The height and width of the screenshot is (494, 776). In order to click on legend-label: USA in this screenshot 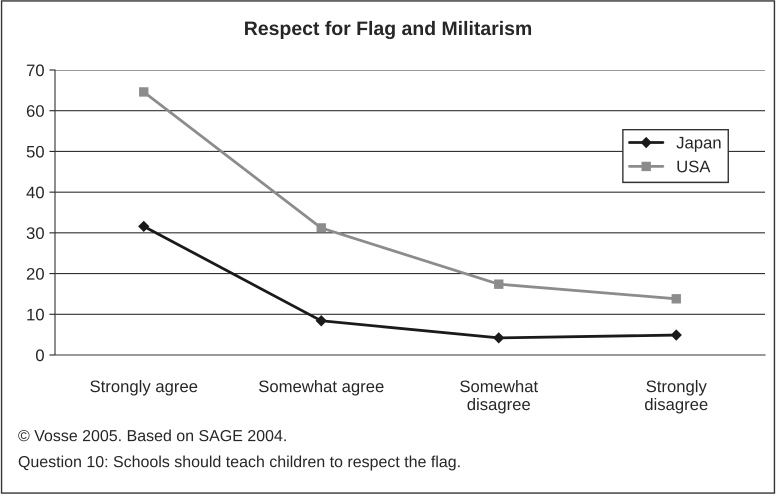, I will do `click(693, 166)`.